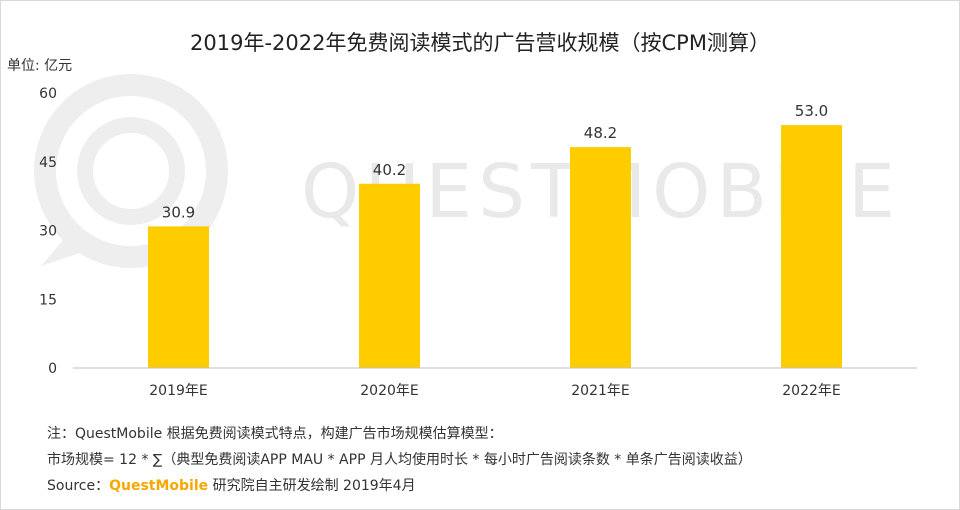 The height and width of the screenshot is (510, 960). What do you see at coordinates (312, 486) in the screenshot?
I see `source-suffix: 研究院自主研发绘制 2019年4月` at bounding box center [312, 486].